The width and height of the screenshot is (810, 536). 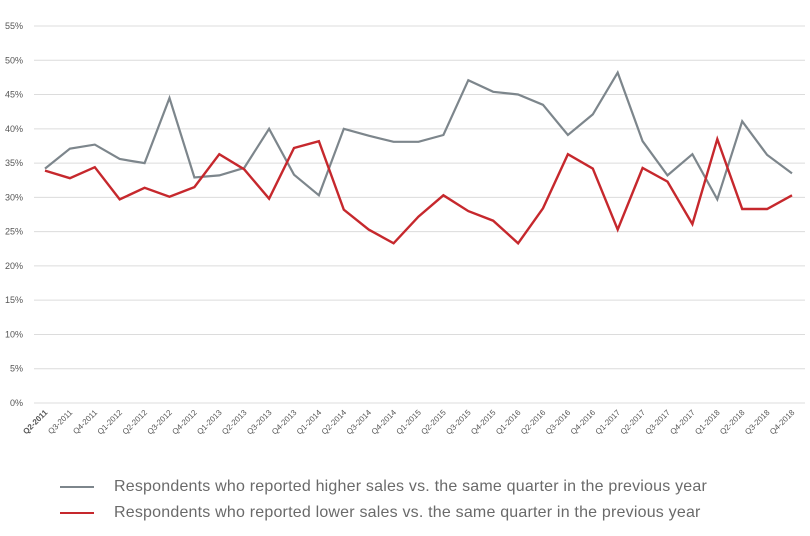 I want to click on x-tick-label: Q1-2013, so click(x=209, y=422).